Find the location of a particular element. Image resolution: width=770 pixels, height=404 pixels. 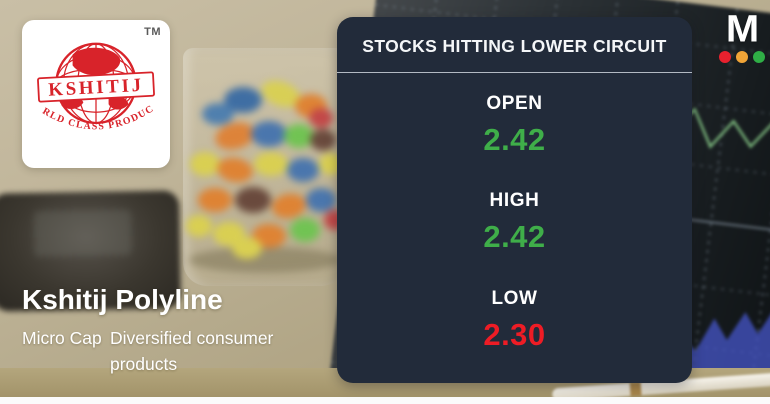

stock-name: Kshitij Polyline is located at coordinates (122, 299).